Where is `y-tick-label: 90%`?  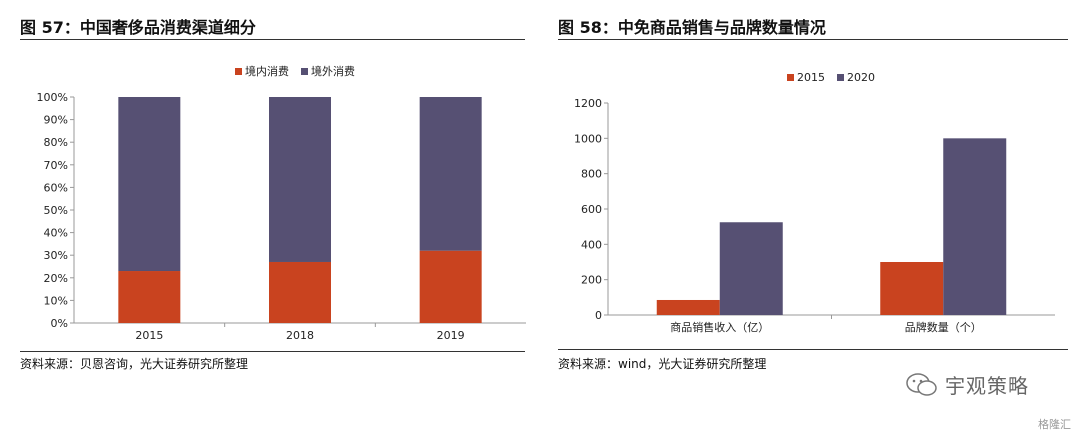 y-tick-label: 90% is located at coordinates (56, 120).